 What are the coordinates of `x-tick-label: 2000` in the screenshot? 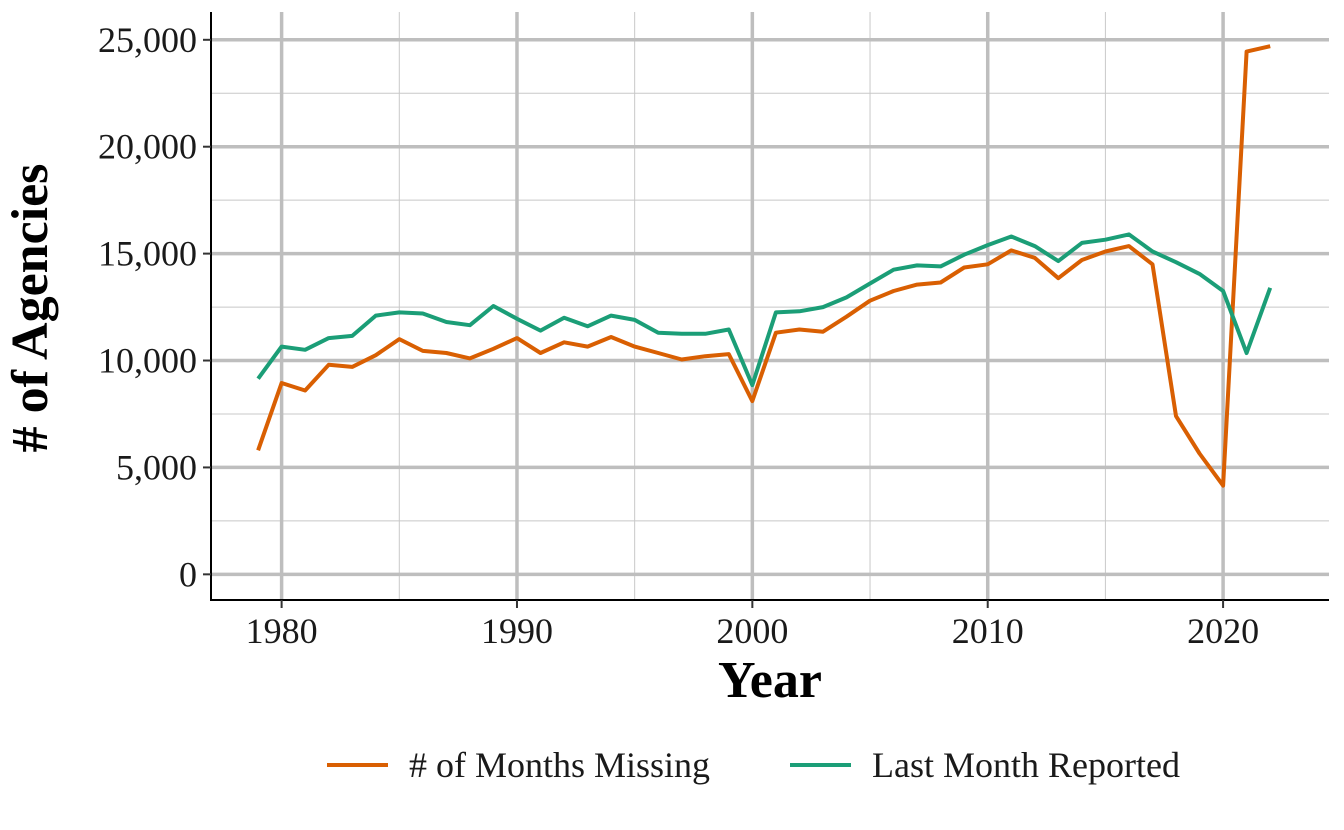 It's located at (752, 631).